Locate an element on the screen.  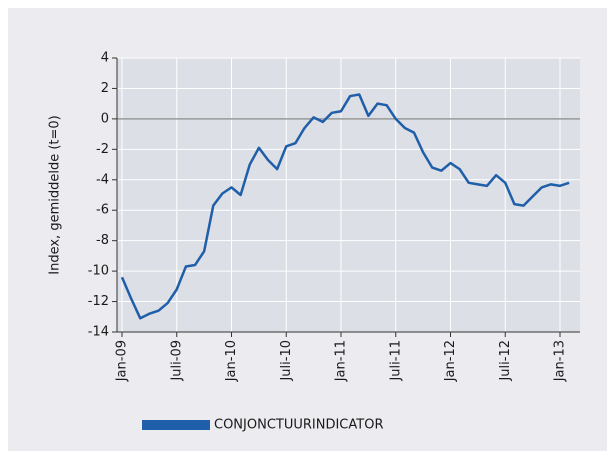
x-tick-label: Jan-11 is located at coordinates (341, 361).